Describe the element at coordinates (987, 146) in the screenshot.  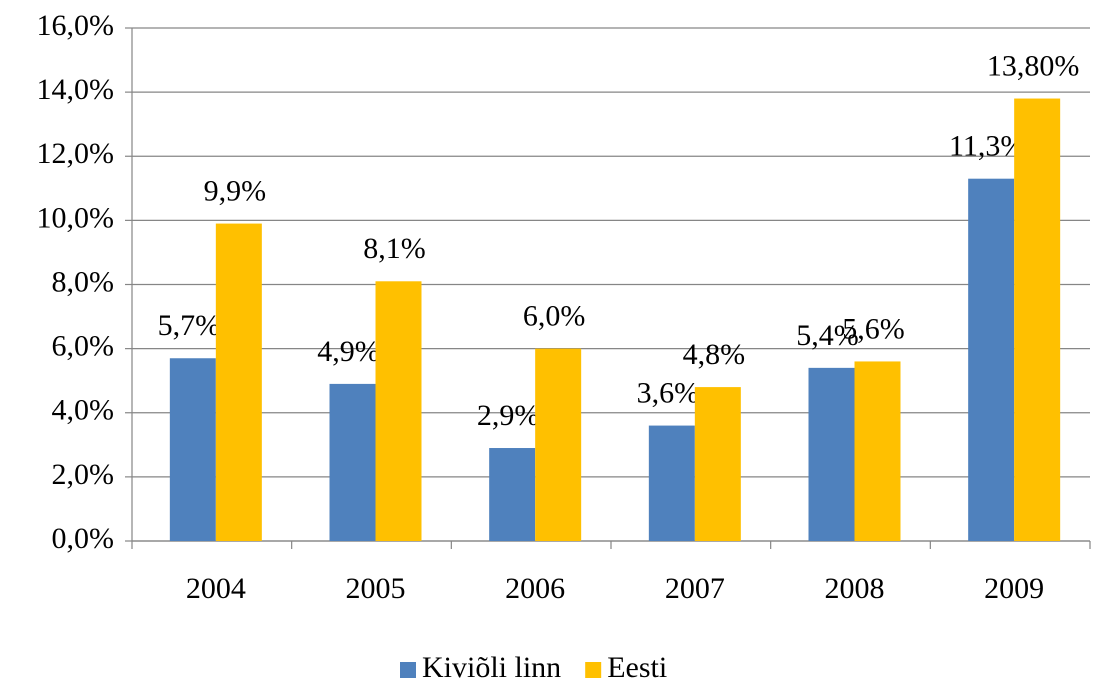
I see `data-label: 11,3%` at that location.